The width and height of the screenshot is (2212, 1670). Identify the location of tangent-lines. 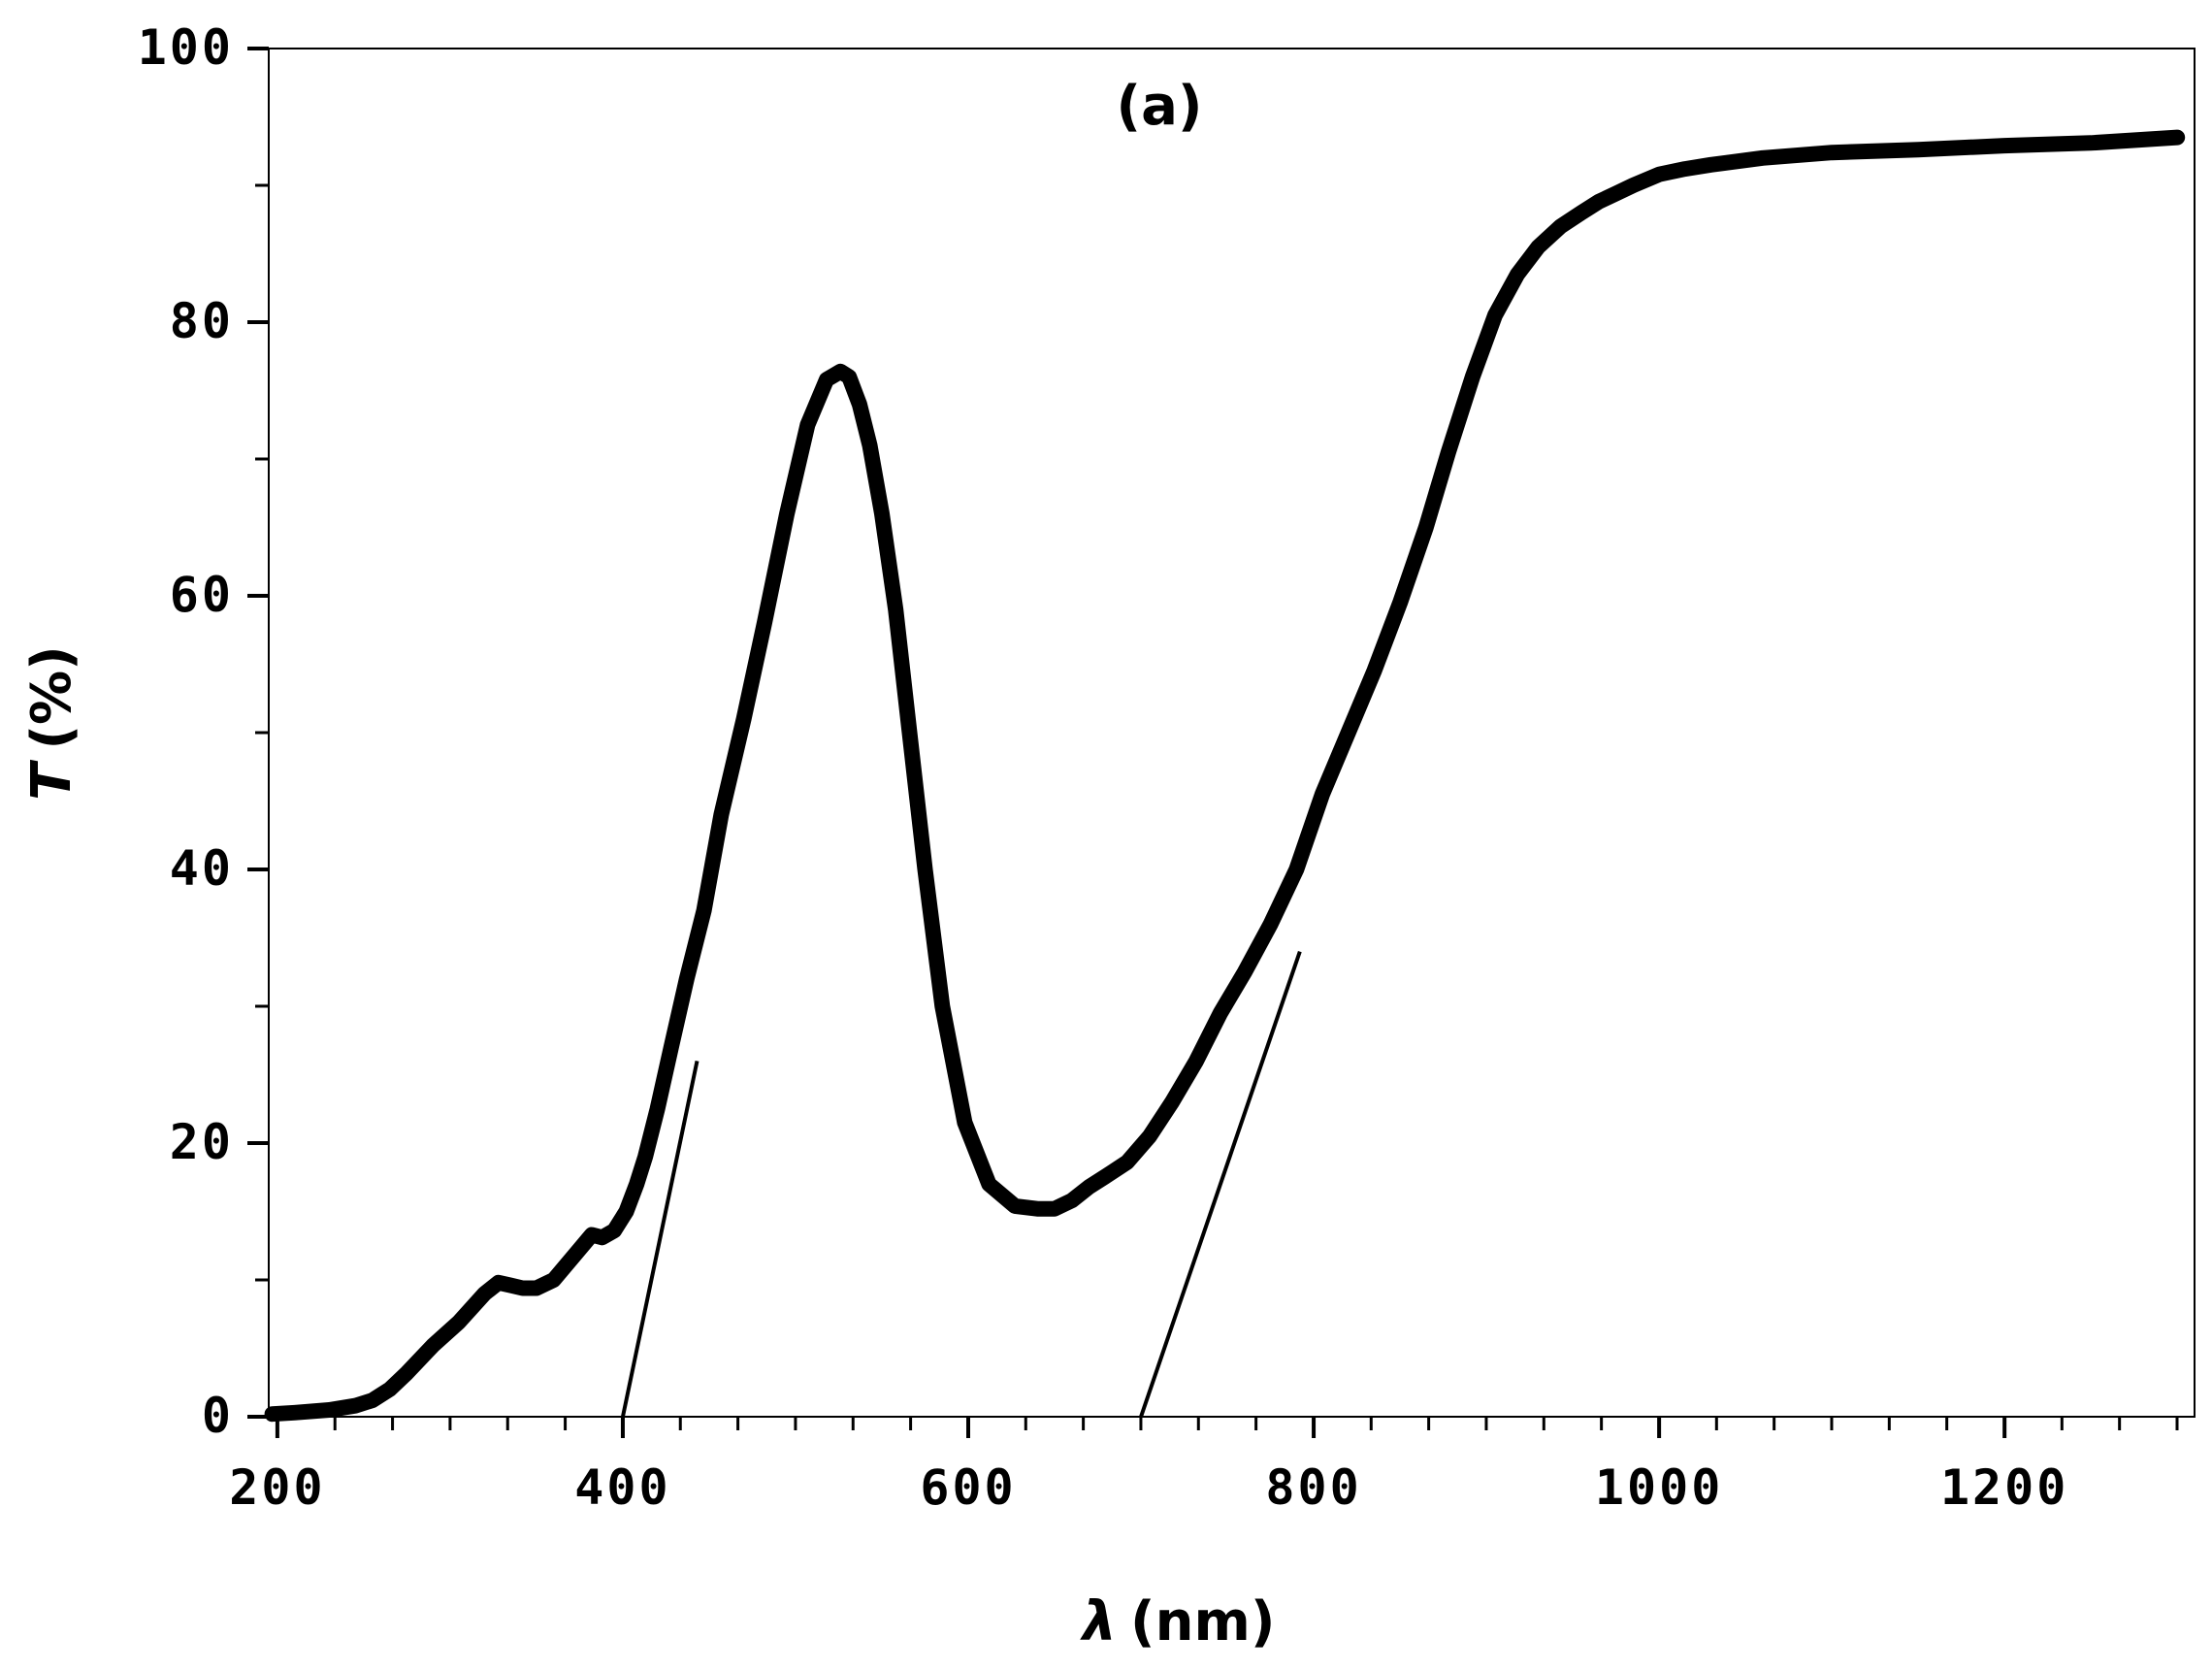
(961, 1184).